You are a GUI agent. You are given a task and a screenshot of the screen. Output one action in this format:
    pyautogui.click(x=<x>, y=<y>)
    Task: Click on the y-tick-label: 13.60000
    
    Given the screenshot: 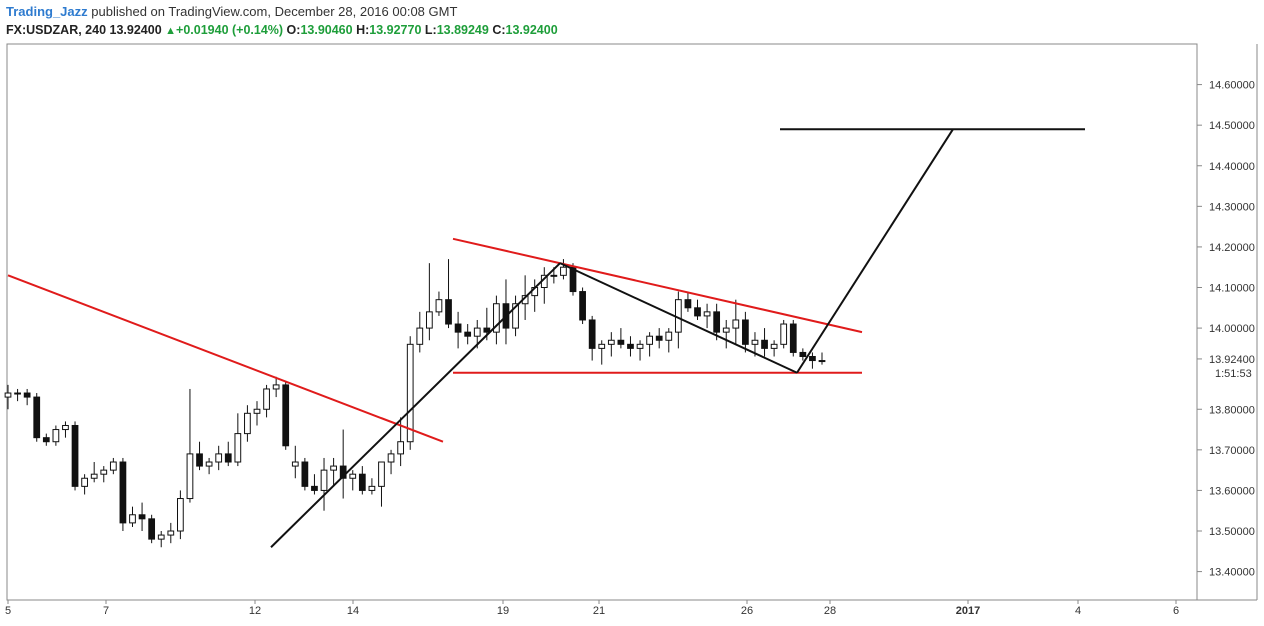 What is the action you would take?
    pyautogui.click(x=1232, y=491)
    